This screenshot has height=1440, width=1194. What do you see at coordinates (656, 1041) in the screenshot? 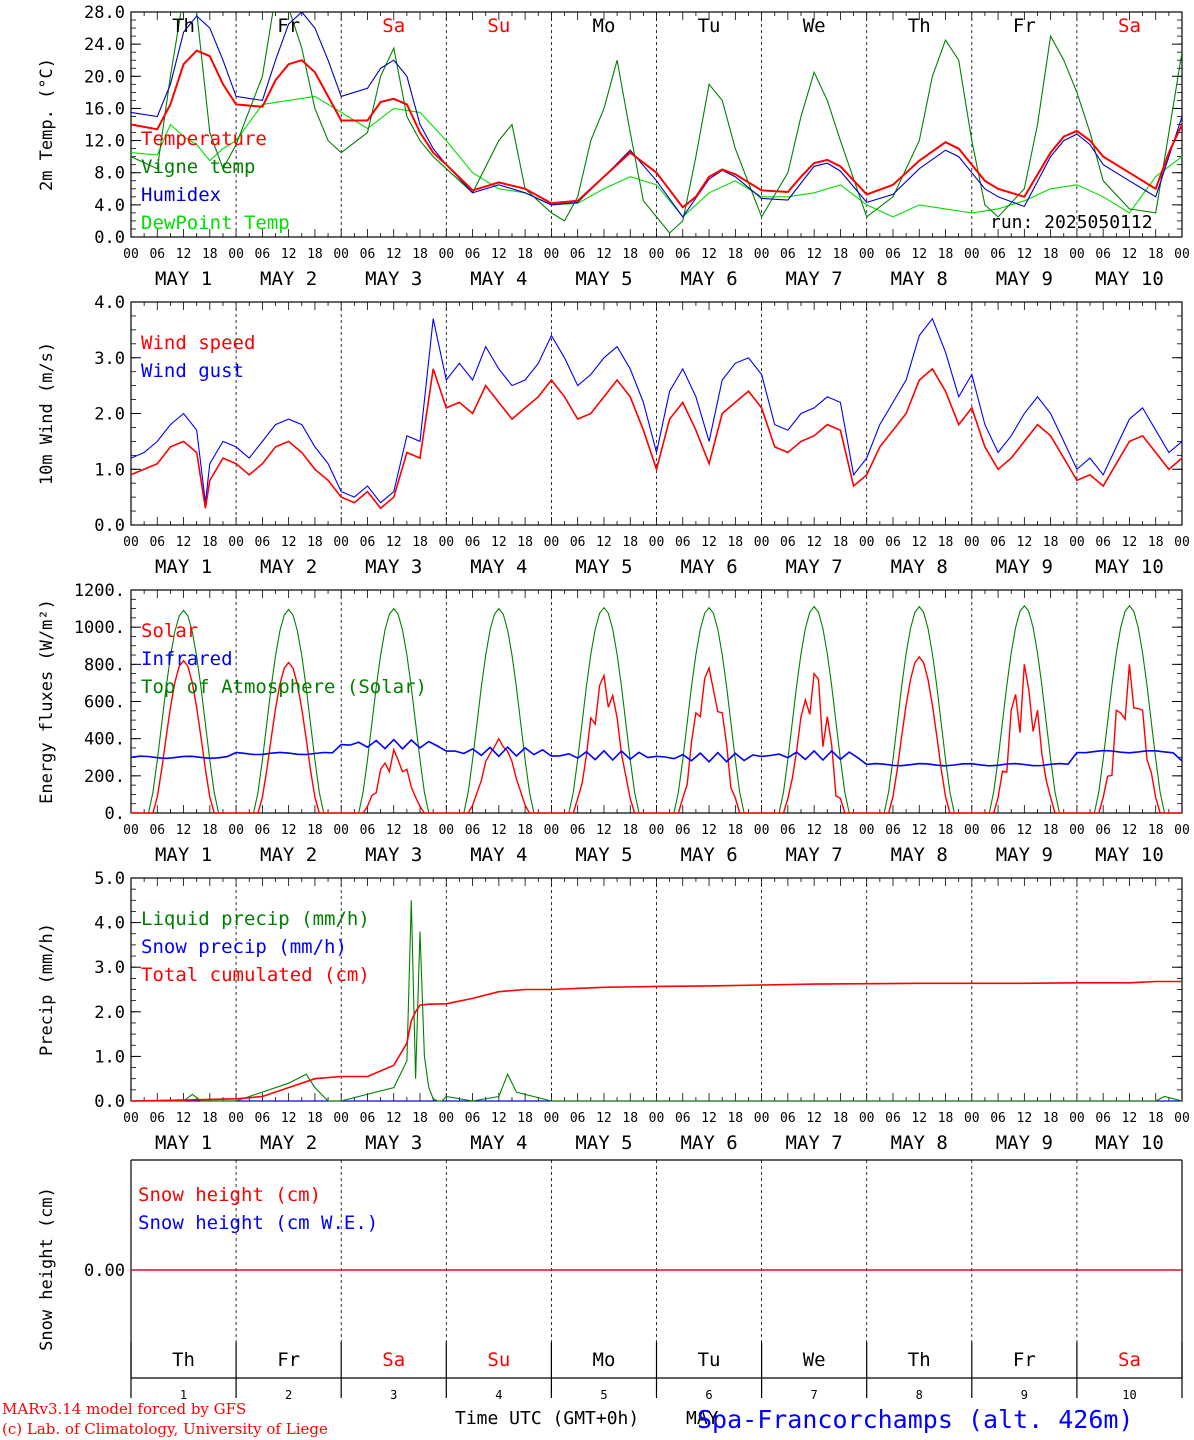
I see `series-total-cumulated-cm-` at bounding box center [656, 1041].